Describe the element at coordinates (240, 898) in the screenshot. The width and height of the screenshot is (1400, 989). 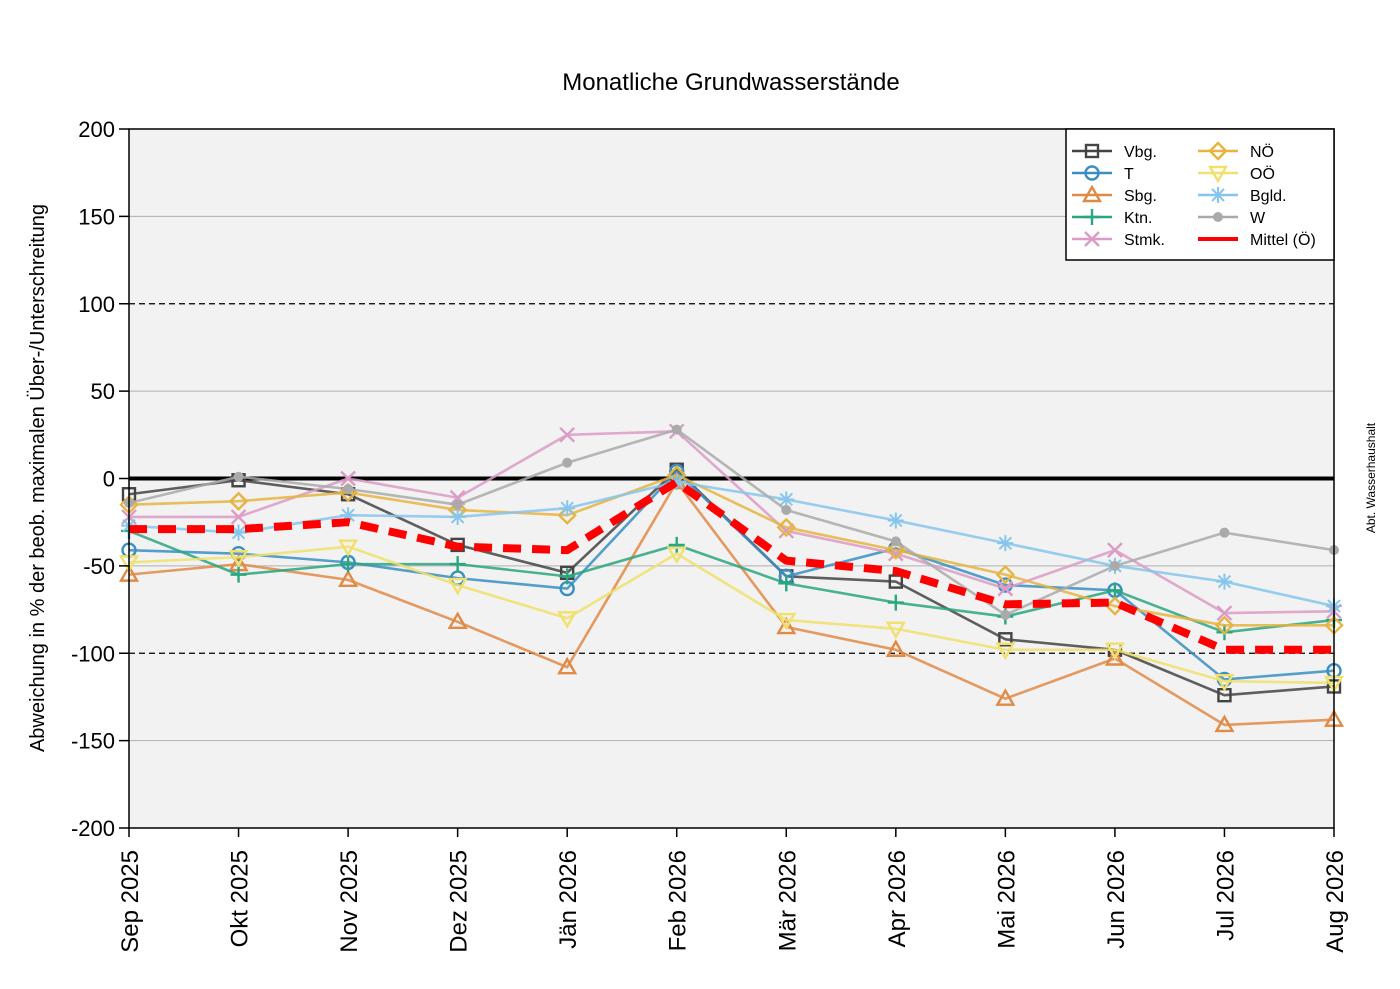
I see `x-tick-label: Okt 2025` at that location.